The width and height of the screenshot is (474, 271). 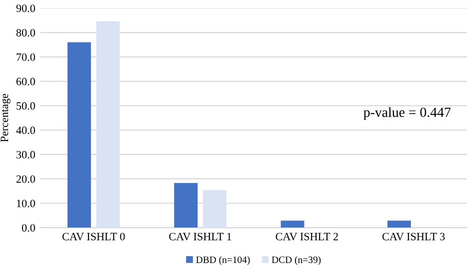 I want to click on y-tick-label: 80.0, so click(x=26, y=32).